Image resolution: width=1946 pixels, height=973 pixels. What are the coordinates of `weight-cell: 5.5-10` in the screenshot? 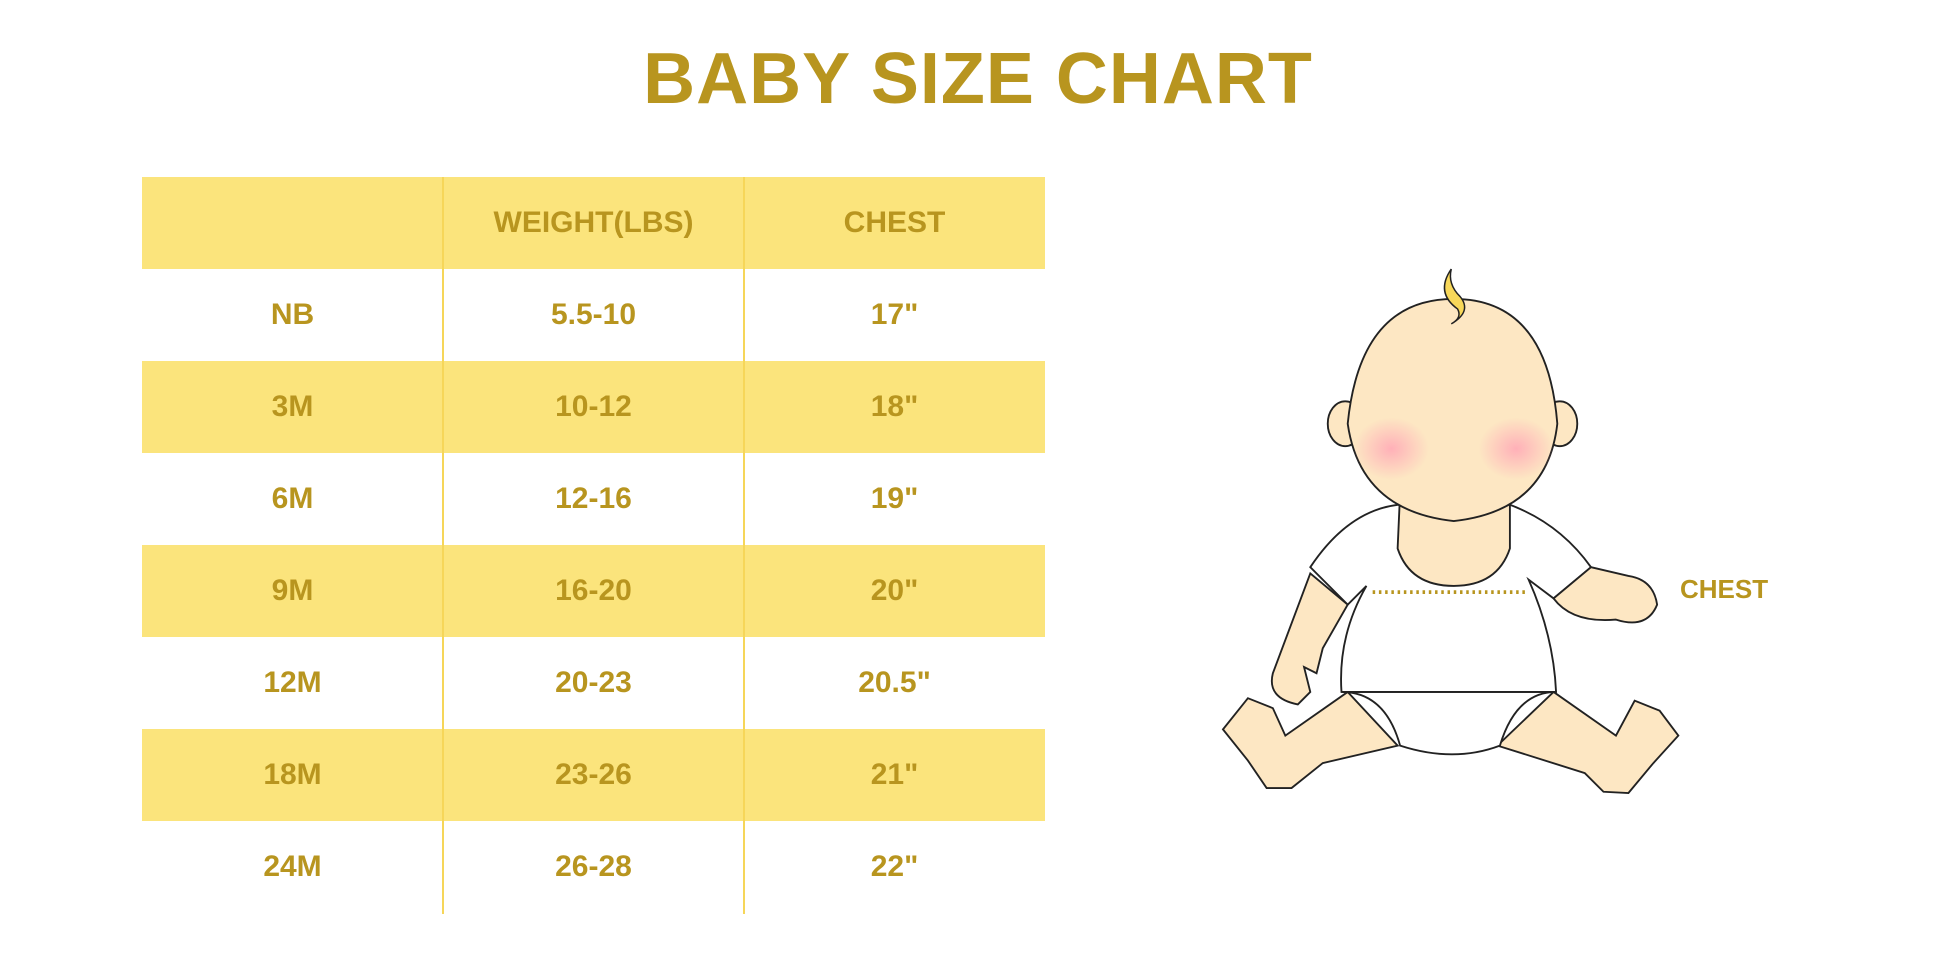 It's located at (593, 314).